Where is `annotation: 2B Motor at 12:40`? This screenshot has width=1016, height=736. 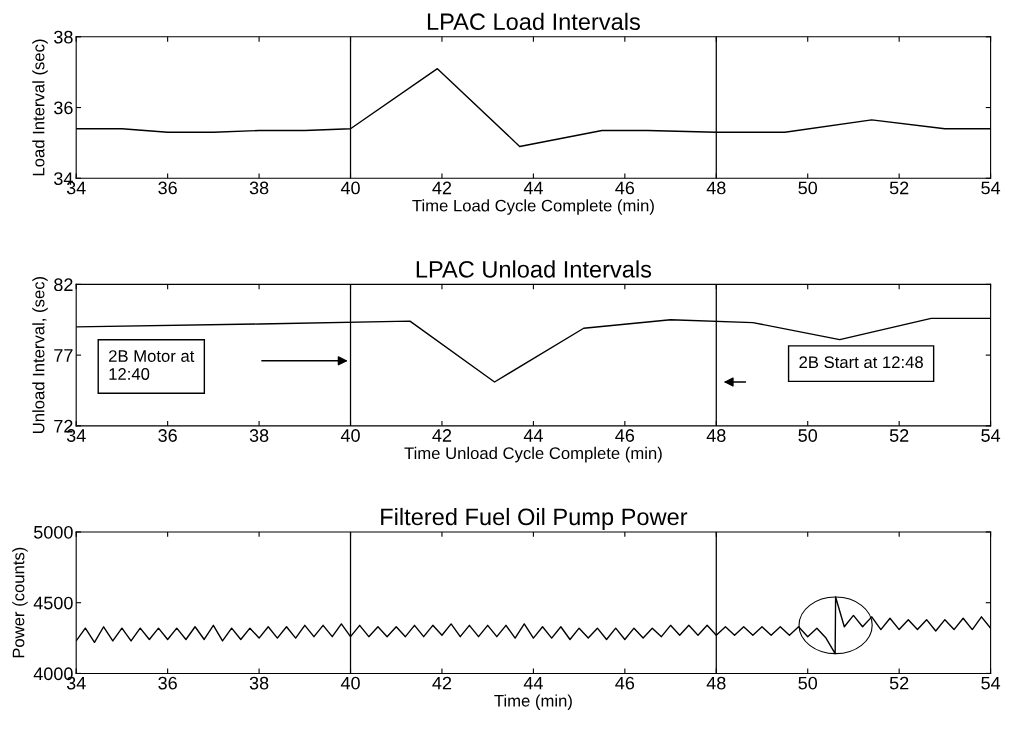 annotation: 2B Motor at 12:40 is located at coordinates (152, 365).